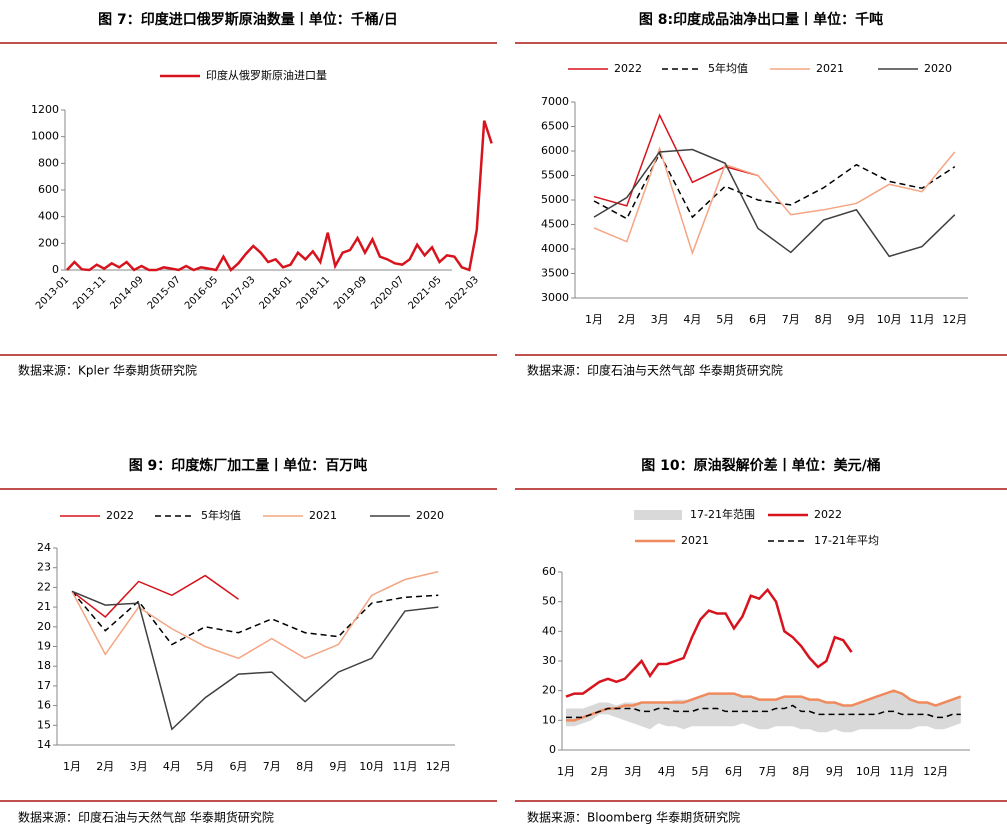 The image size is (1007, 834). What do you see at coordinates (107, 370) in the screenshot?
I see `source: 数据来源：Kpler 华泰期货研究院` at bounding box center [107, 370].